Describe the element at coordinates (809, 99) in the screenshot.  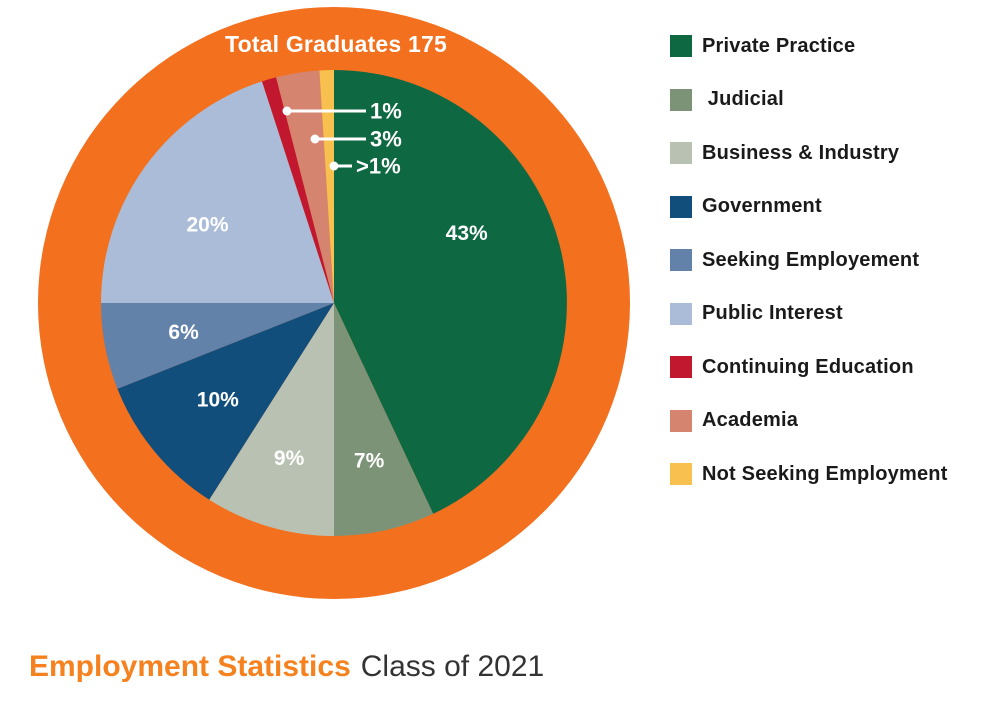
I see `legend-item-judicial: Judicial` at that location.